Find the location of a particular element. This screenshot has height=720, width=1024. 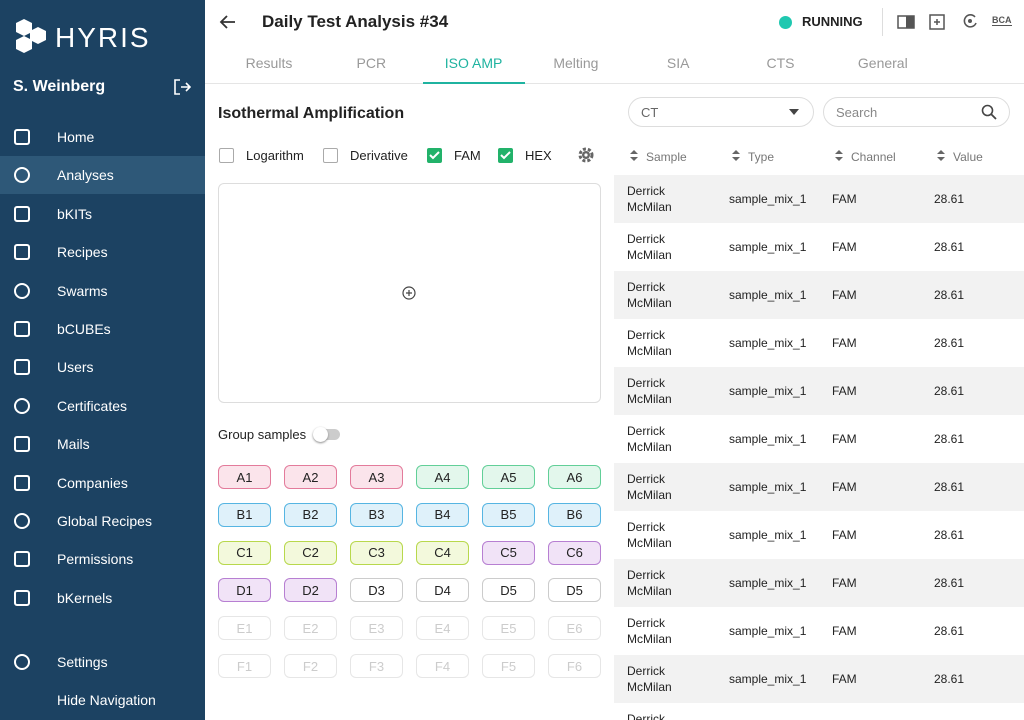

well: A4 is located at coordinates (442, 477).